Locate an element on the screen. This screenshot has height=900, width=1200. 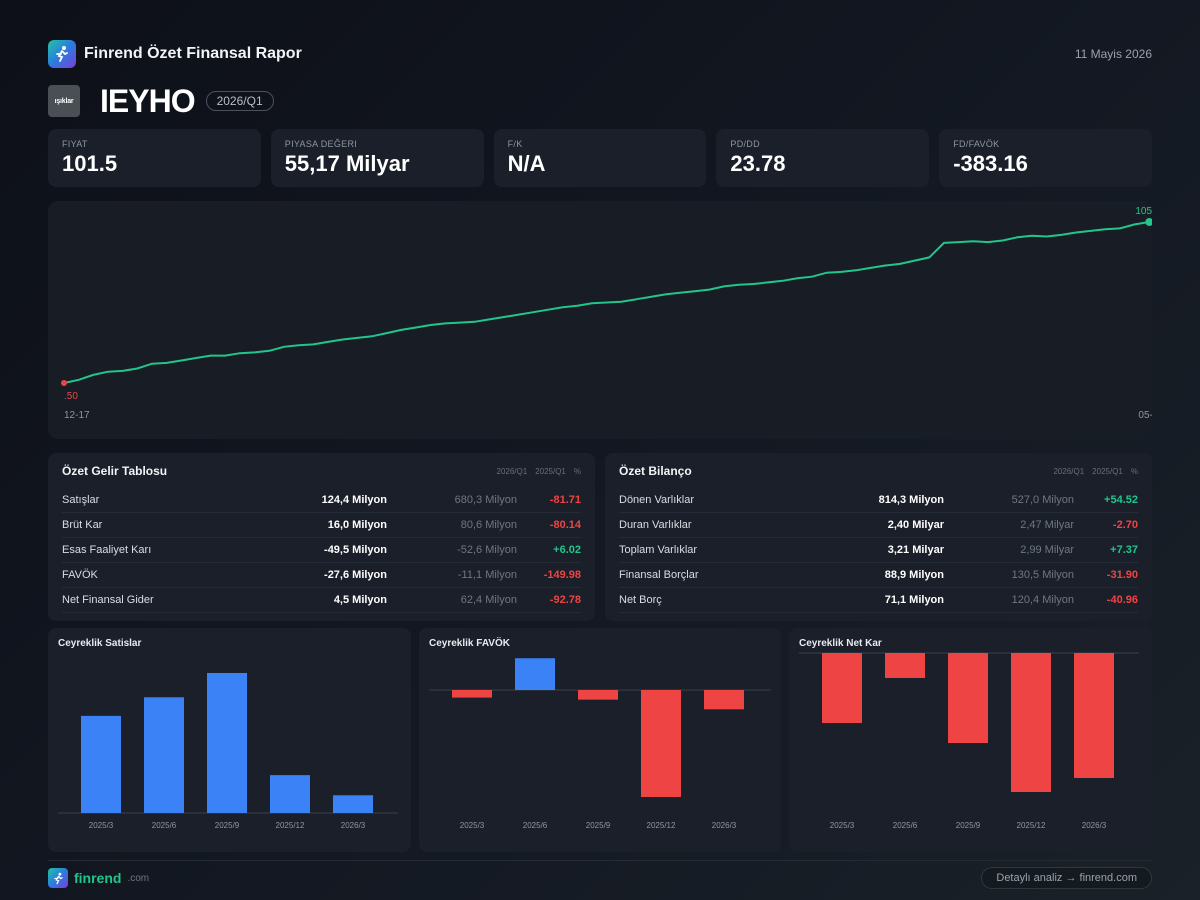
row-previous-value: -52,6 Milyon is located at coordinates (487, 550).